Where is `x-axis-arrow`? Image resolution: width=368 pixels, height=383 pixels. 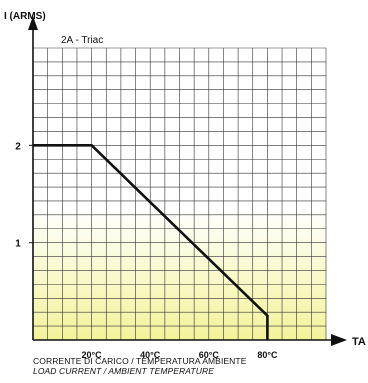
x-axis-arrow is located at coordinates (339, 340).